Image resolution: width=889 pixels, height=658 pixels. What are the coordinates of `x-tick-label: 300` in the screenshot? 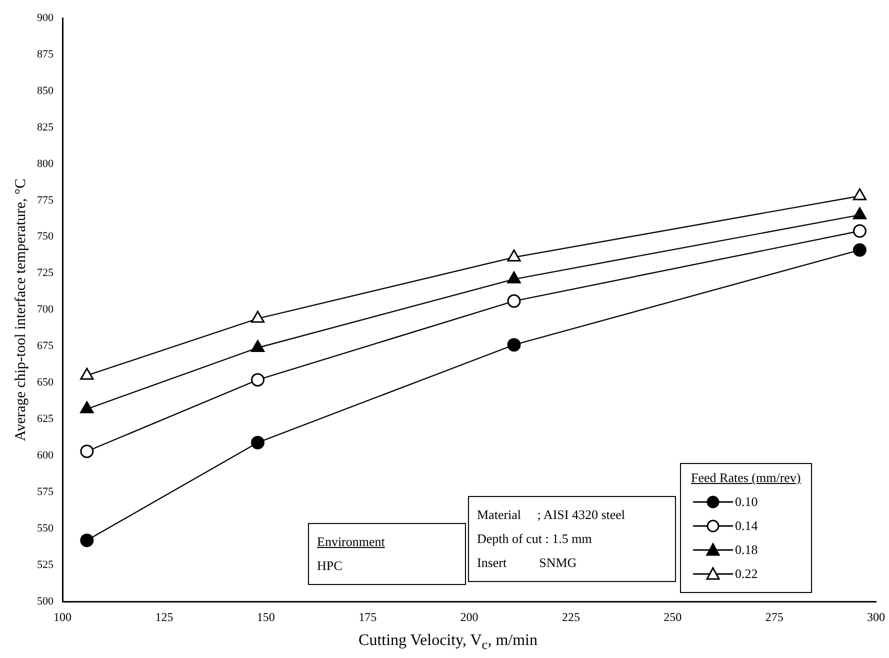 It's located at (876, 617).